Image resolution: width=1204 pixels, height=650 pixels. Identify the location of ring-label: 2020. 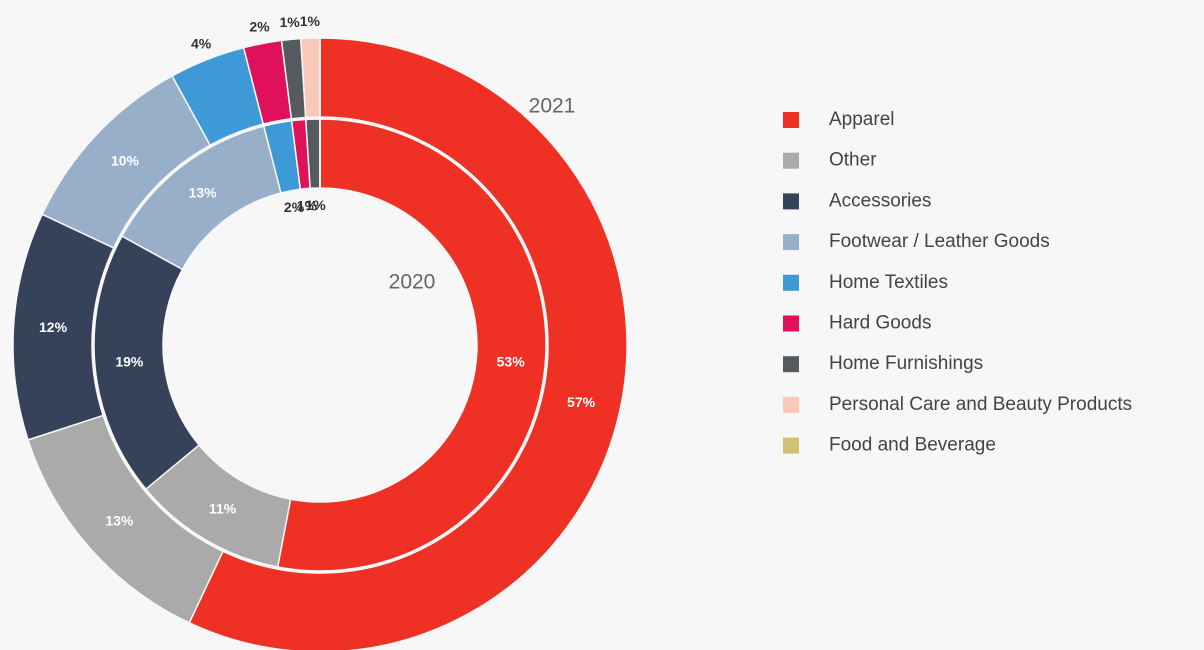
(412, 282).